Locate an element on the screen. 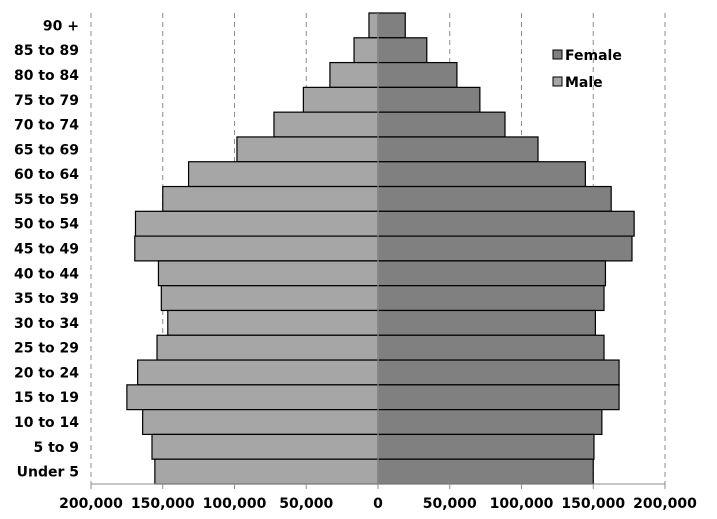  category-label: 20 to 24 is located at coordinates (46, 373).